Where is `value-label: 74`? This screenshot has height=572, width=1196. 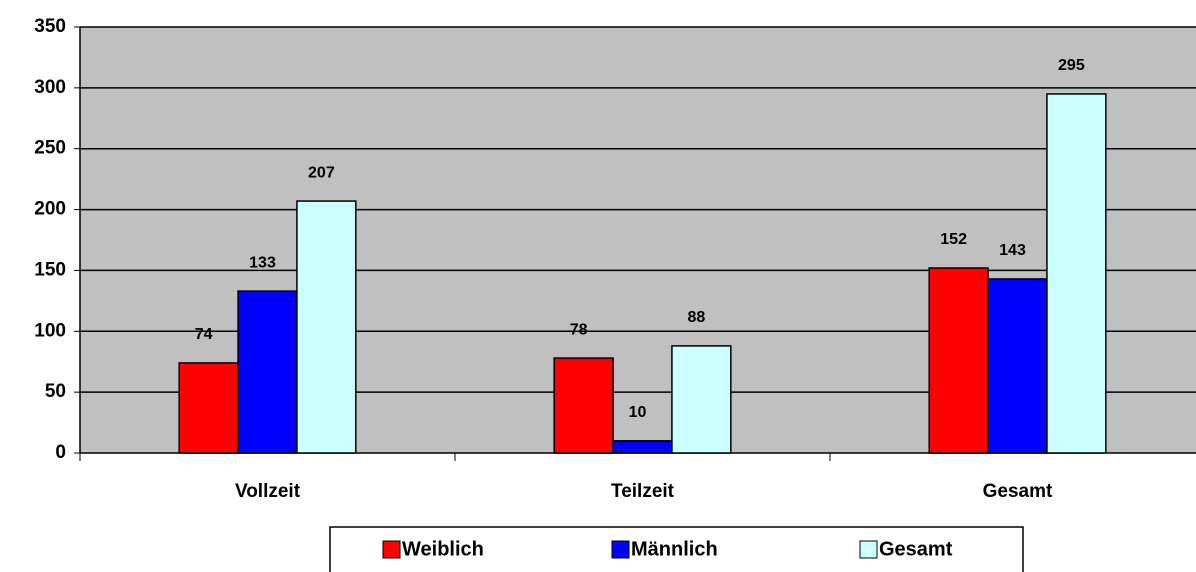
value-label: 74 is located at coordinates (204, 334).